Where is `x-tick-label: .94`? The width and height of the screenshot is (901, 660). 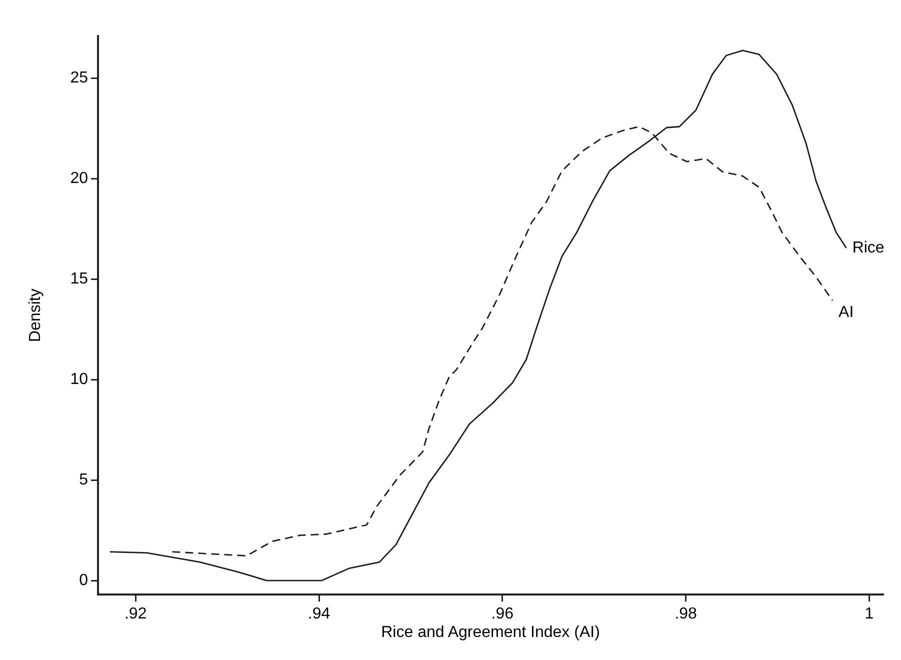 x-tick-label: .94 is located at coordinates (319, 614).